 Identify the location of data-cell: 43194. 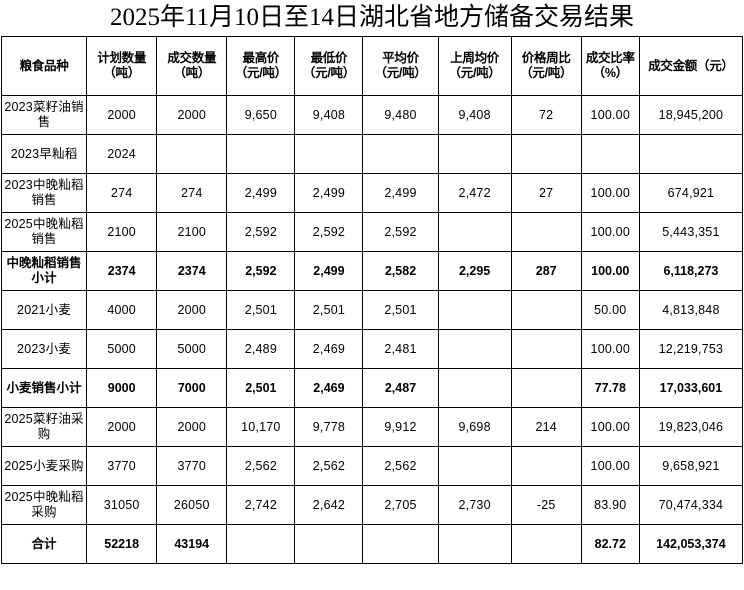
(192, 544).